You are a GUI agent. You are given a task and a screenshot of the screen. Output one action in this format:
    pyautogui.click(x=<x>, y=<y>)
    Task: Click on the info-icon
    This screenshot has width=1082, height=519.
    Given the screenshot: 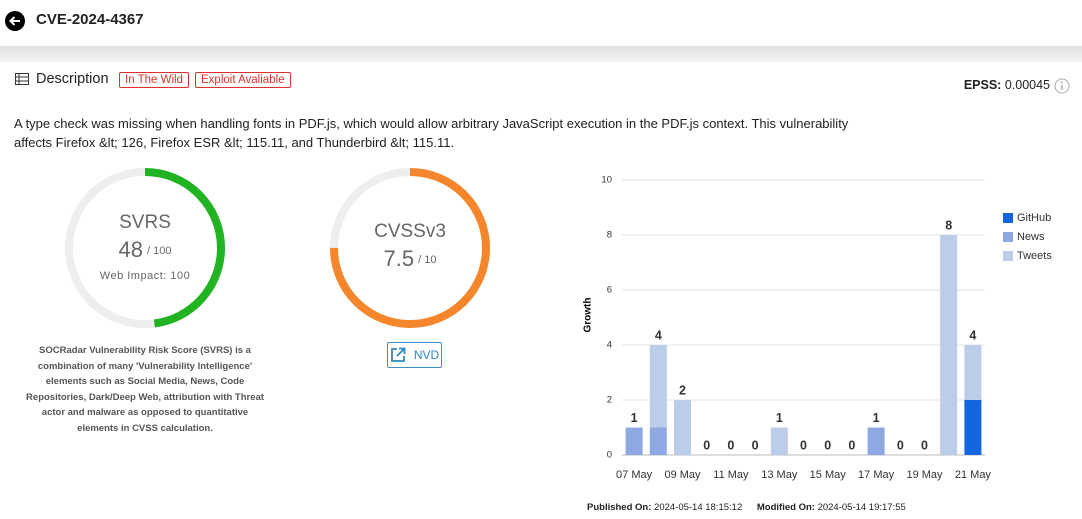 What is the action you would take?
    pyautogui.click(x=1062, y=86)
    